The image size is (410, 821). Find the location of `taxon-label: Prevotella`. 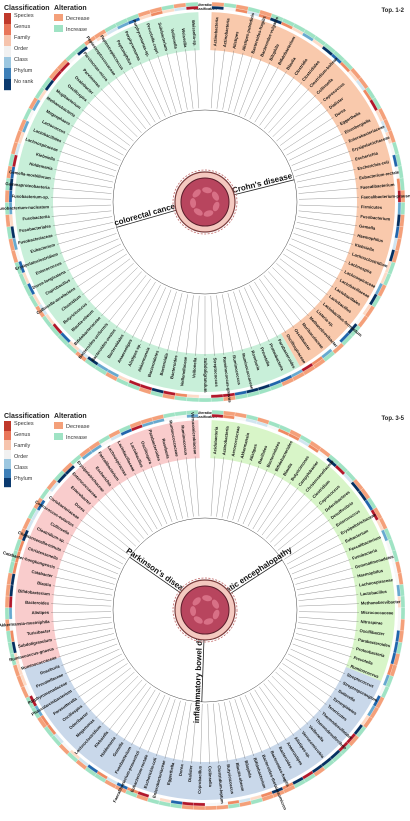

taxon-label: Prevotella is located at coordinates (363, 660).